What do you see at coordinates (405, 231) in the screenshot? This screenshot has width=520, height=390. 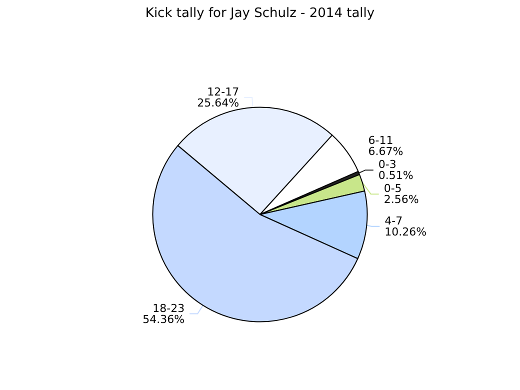 I see `data-label: 10.26%` at bounding box center [405, 231].